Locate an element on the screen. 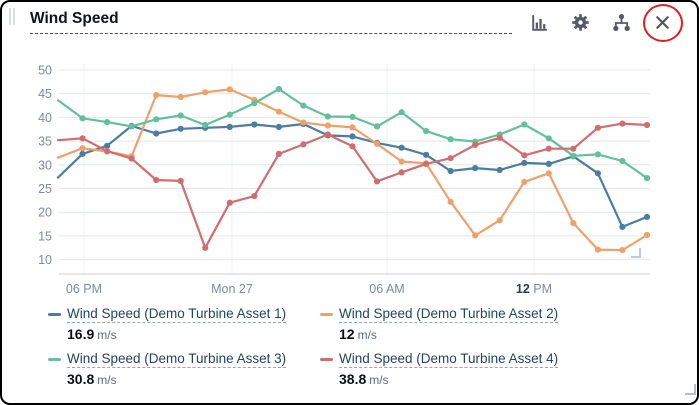 This screenshot has width=699, height=405. svg-text: 20 is located at coordinates (45, 213).